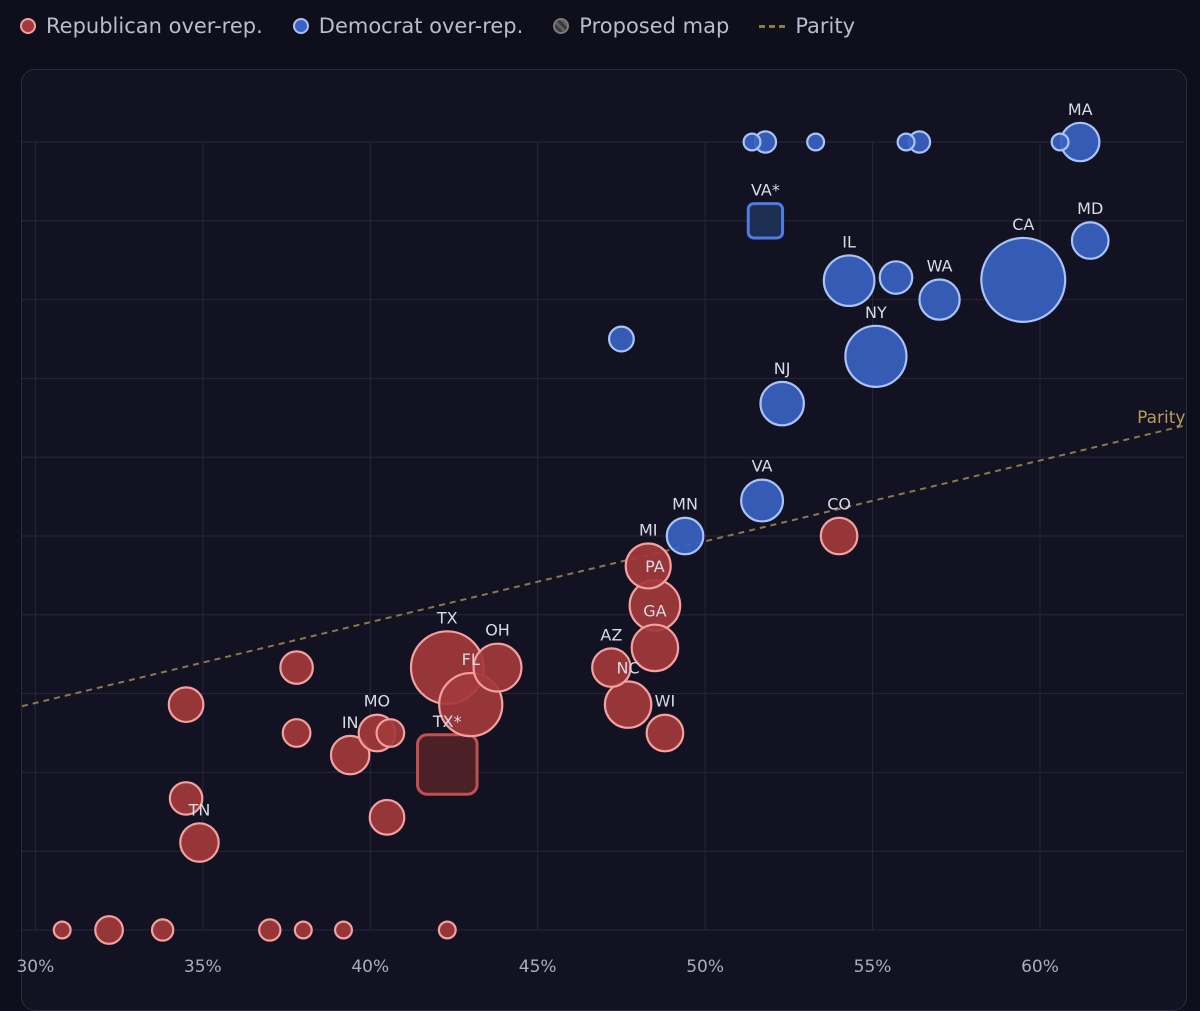 This screenshot has width=1200, height=1011. I want to click on point-tx-proposed, so click(447, 764).